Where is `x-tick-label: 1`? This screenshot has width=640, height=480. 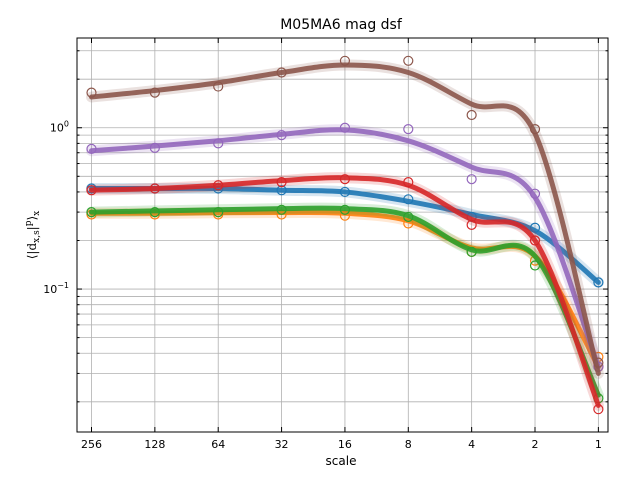
x-tick-label: 1 is located at coordinates (598, 444).